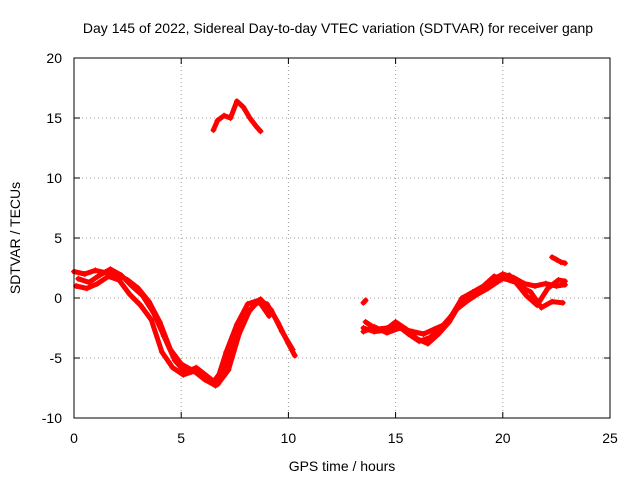 The width and height of the screenshot is (640, 480). What do you see at coordinates (54, 178) in the screenshot?
I see `y-tick-label: 10` at bounding box center [54, 178].